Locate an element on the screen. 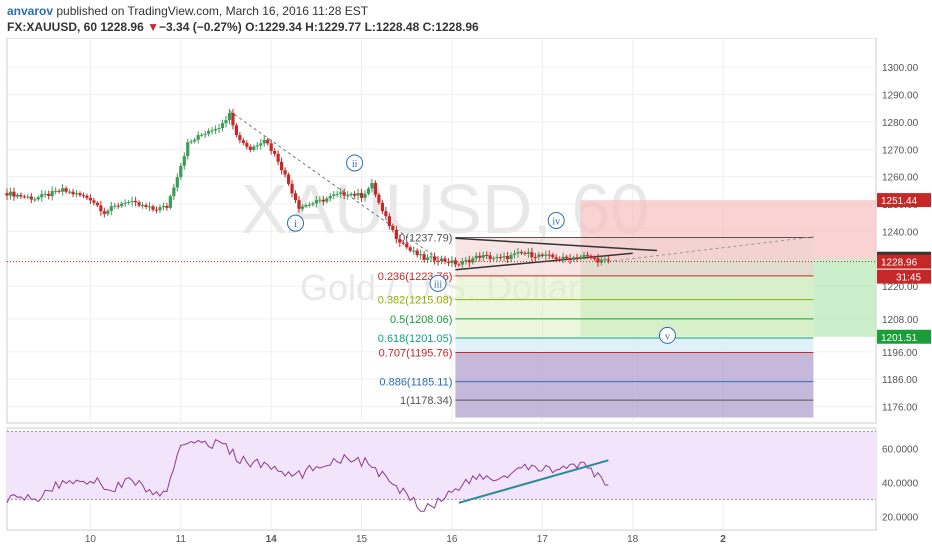 The width and height of the screenshot is (932, 550). wave-label: v is located at coordinates (667, 335).